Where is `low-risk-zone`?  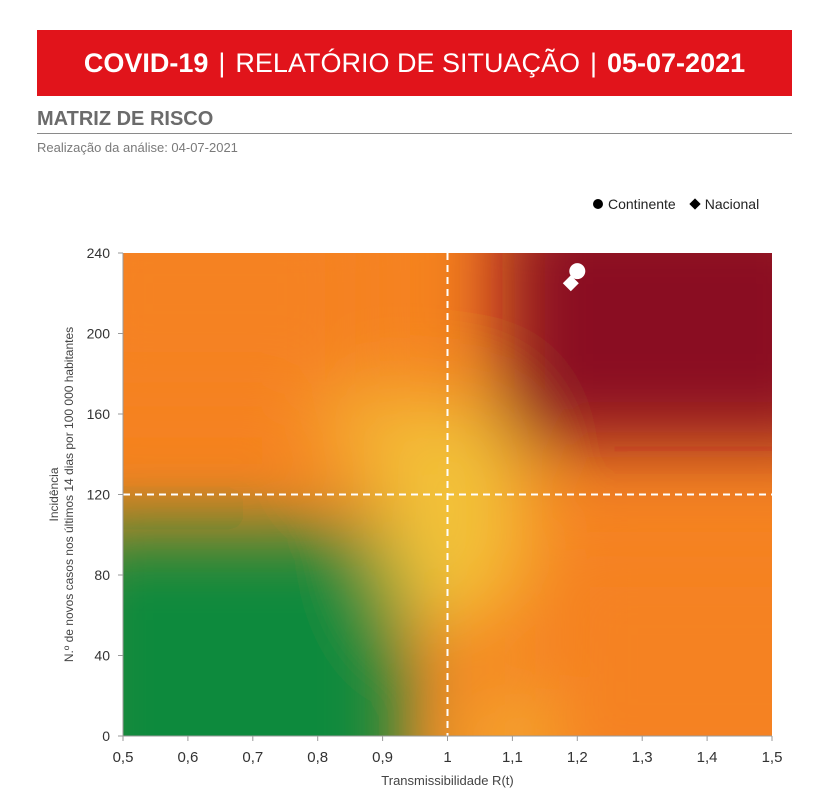
low-risk-zone is located at coordinates (265, 632).